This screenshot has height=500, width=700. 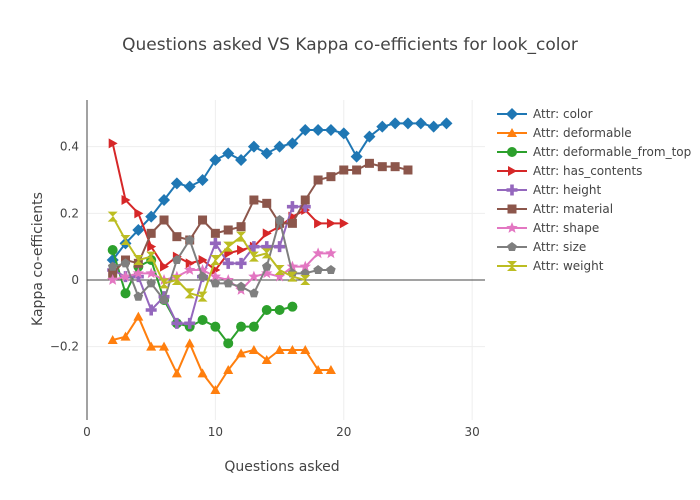 I want to click on x-tick-label: 20, so click(x=343, y=432).